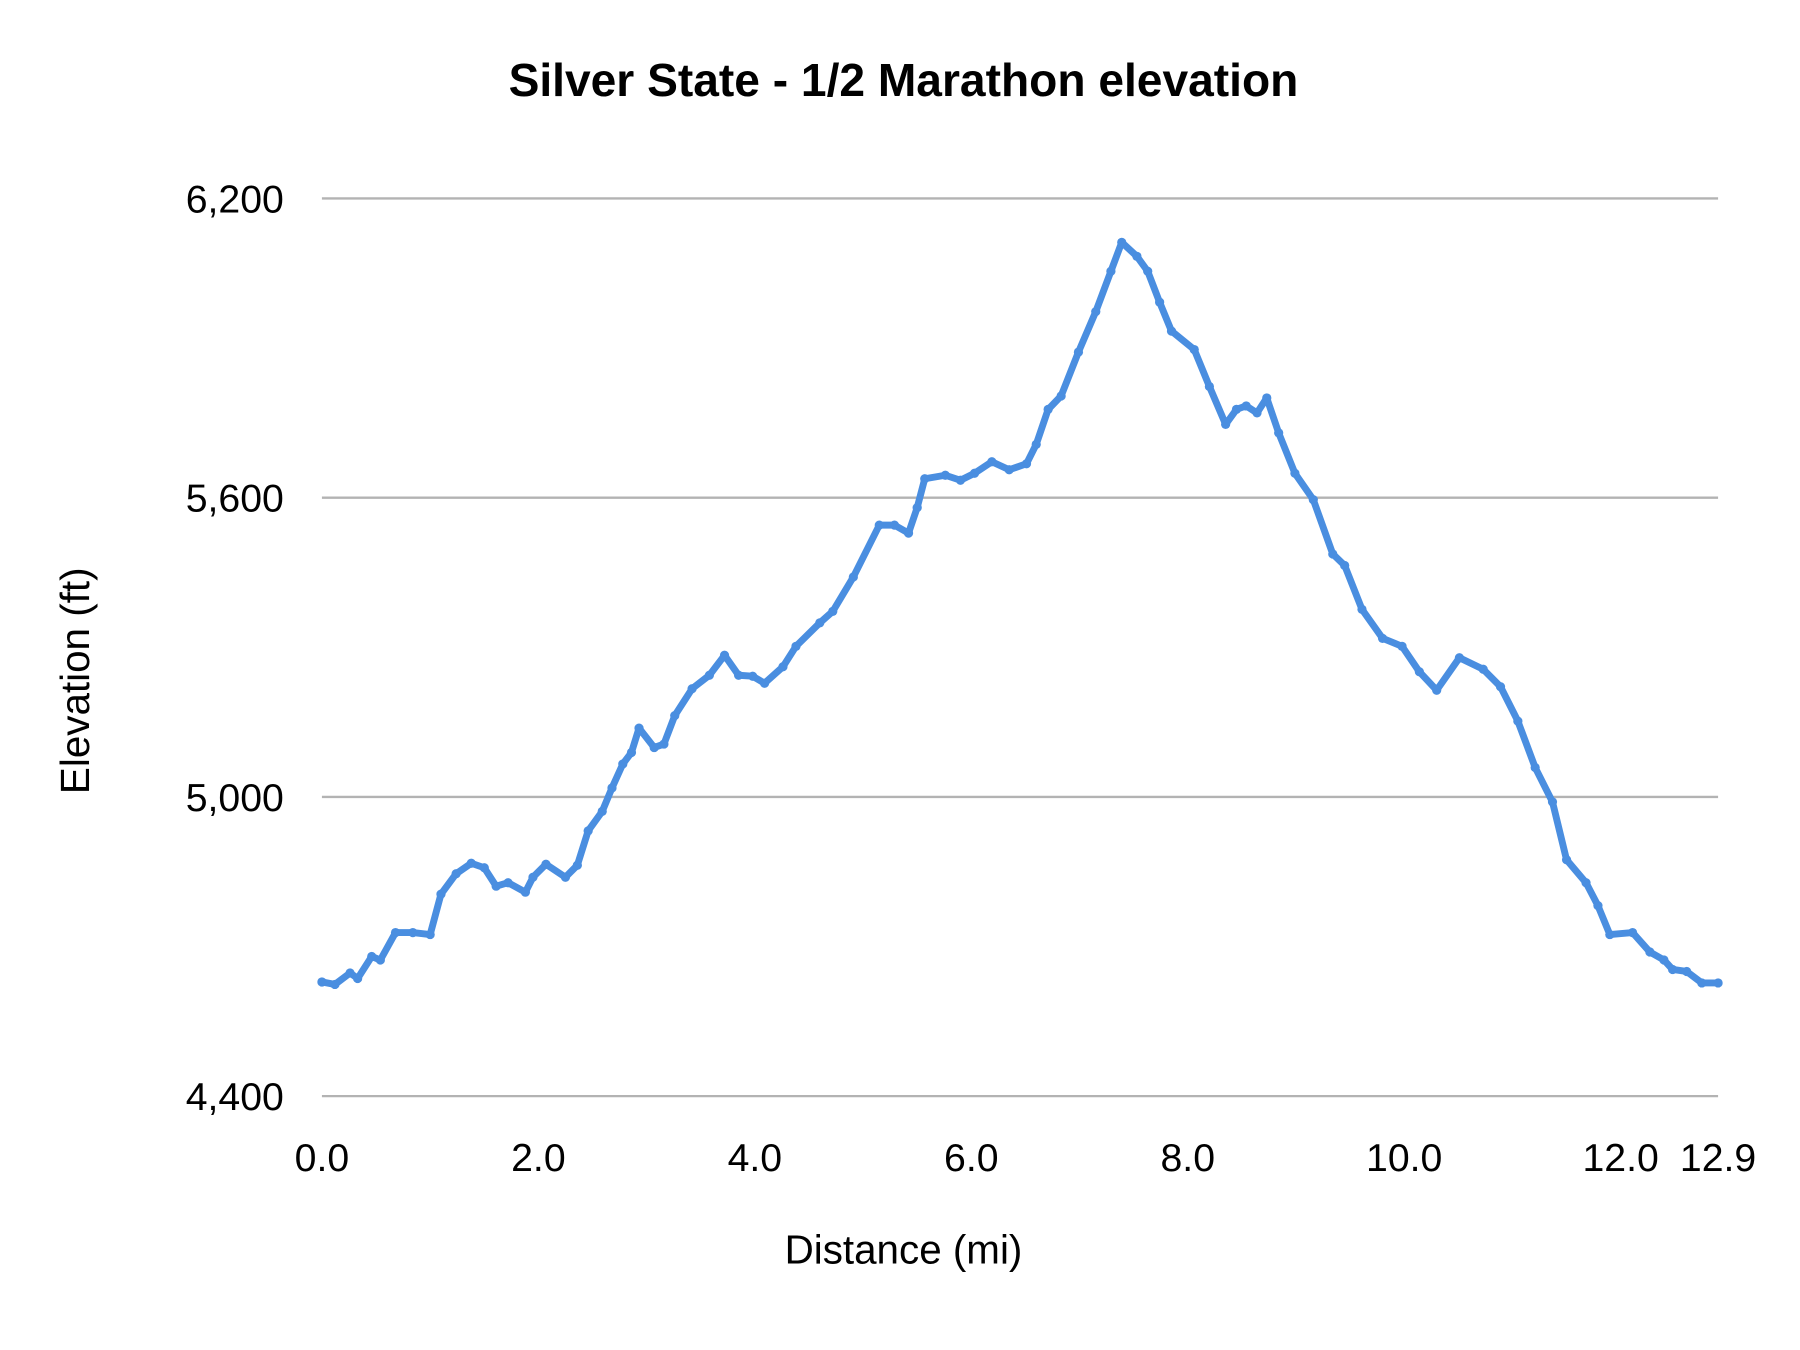 This screenshot has height=1350, width=1800. What do you see at coordinates (1026, 1158) in the screenshot?
I see `x-axis-ticks: 0.0 2.0 4.0 6.0 8.0 10.0 12.0 12.9` at bounding box center [1026, 1158].